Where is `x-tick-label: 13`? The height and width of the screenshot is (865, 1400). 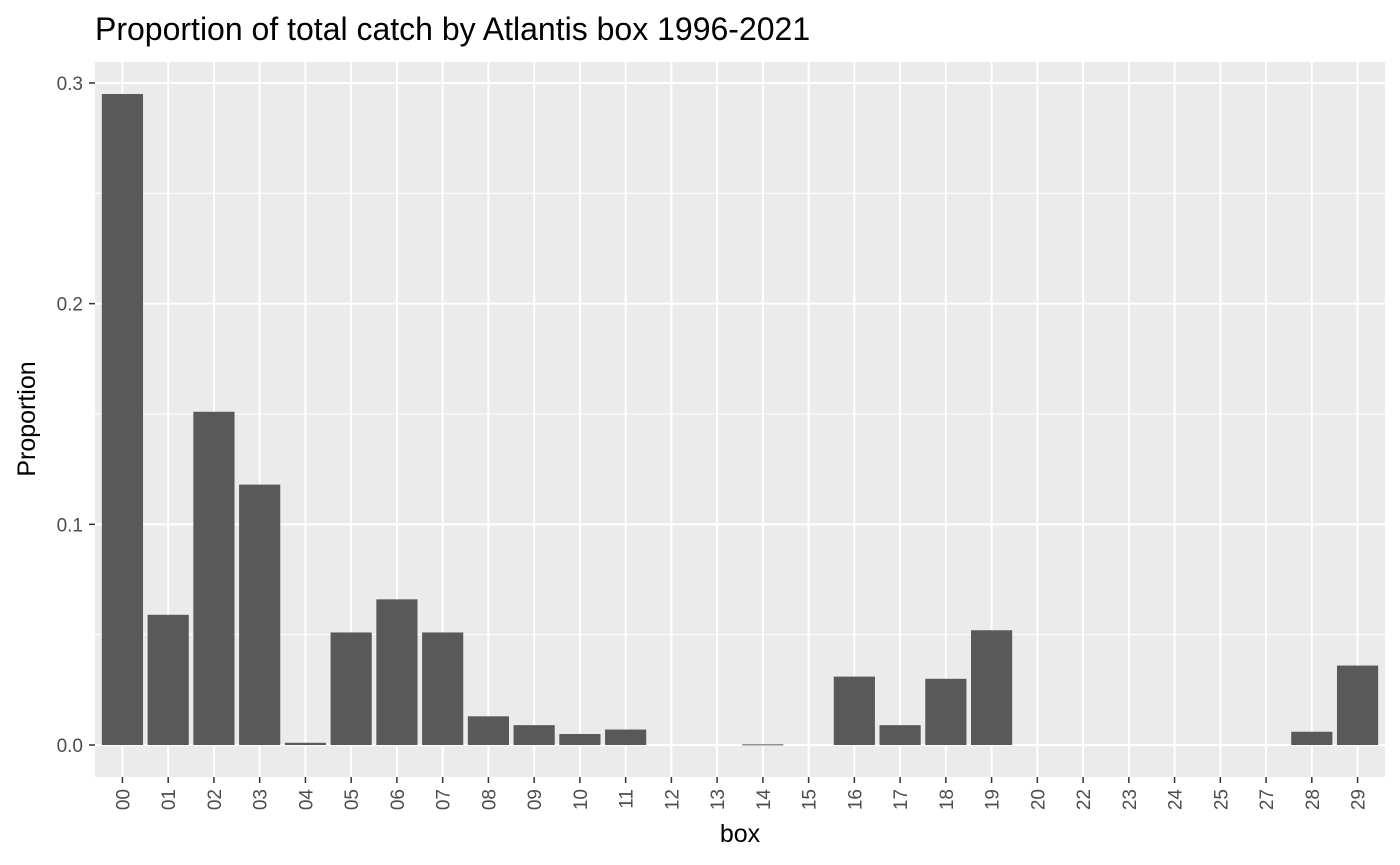
x-tick-label: 13 is located at coordinates (718, 799).